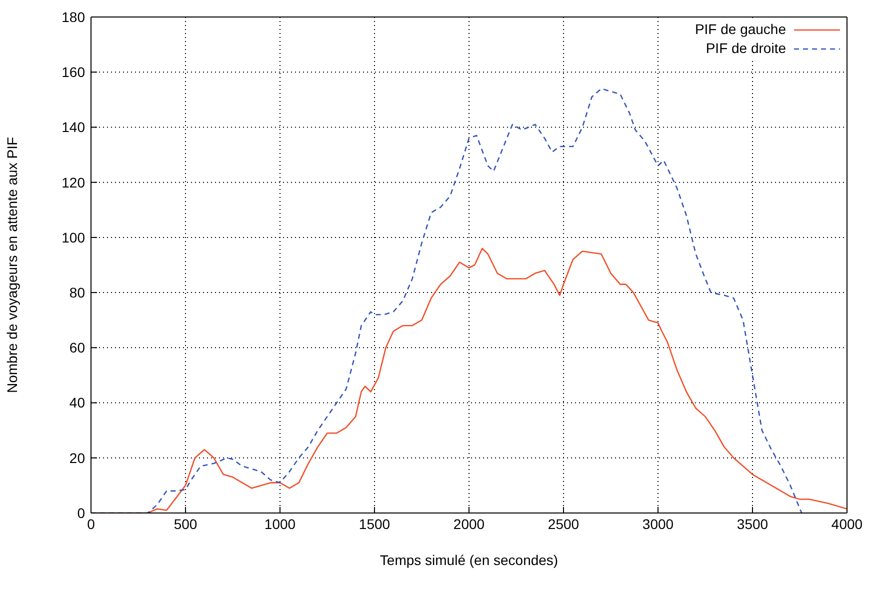  I want to click on x-tick-label: 2500, so click(564, 524).